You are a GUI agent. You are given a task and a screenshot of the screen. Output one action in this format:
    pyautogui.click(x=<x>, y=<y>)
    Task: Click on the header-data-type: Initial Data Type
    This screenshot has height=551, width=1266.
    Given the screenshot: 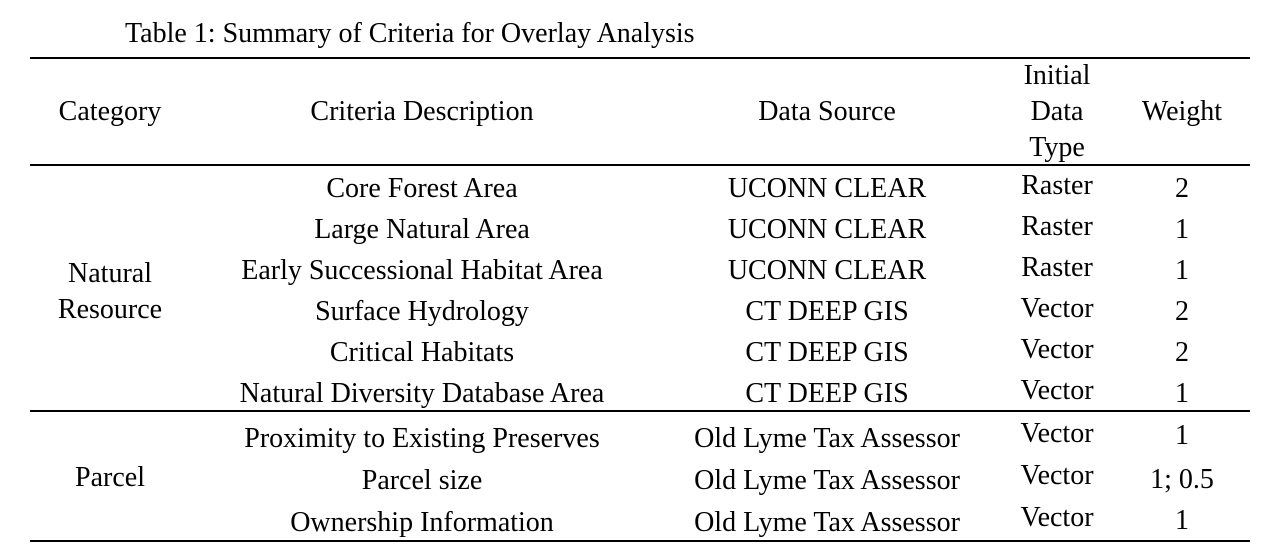 What is the action you would take?
    pyautogui.click(x=1057, y=112)
    